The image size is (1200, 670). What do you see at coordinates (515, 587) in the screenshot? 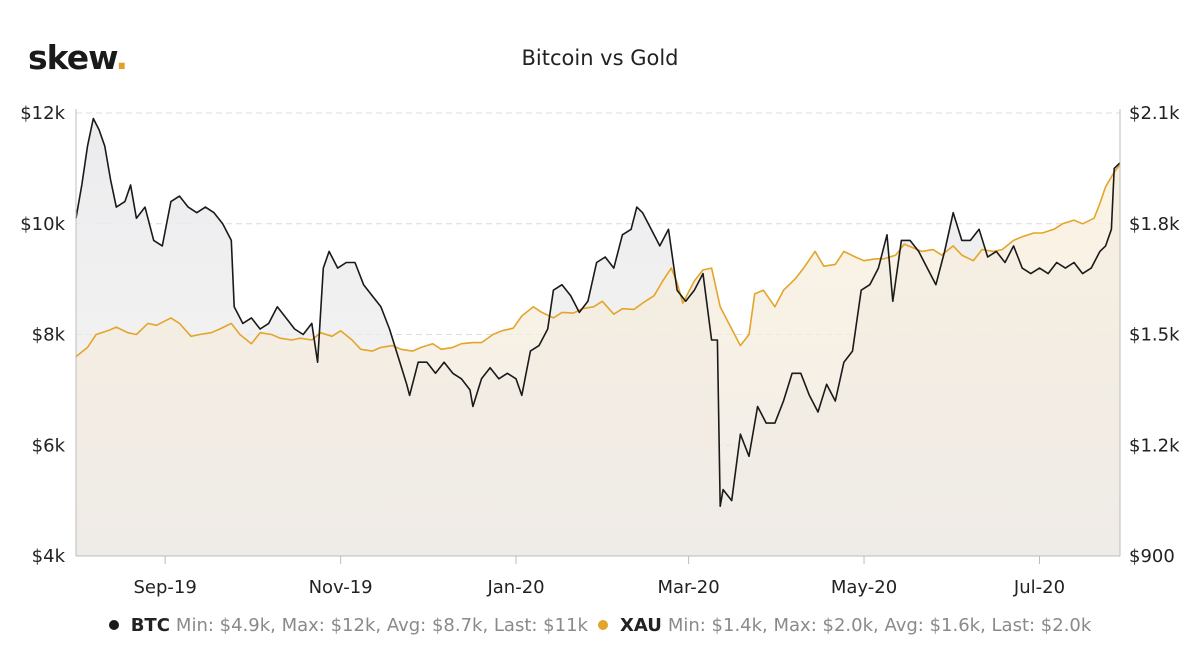
I see `x-tick-label: Jan-20` at bounding box center [515, 587].